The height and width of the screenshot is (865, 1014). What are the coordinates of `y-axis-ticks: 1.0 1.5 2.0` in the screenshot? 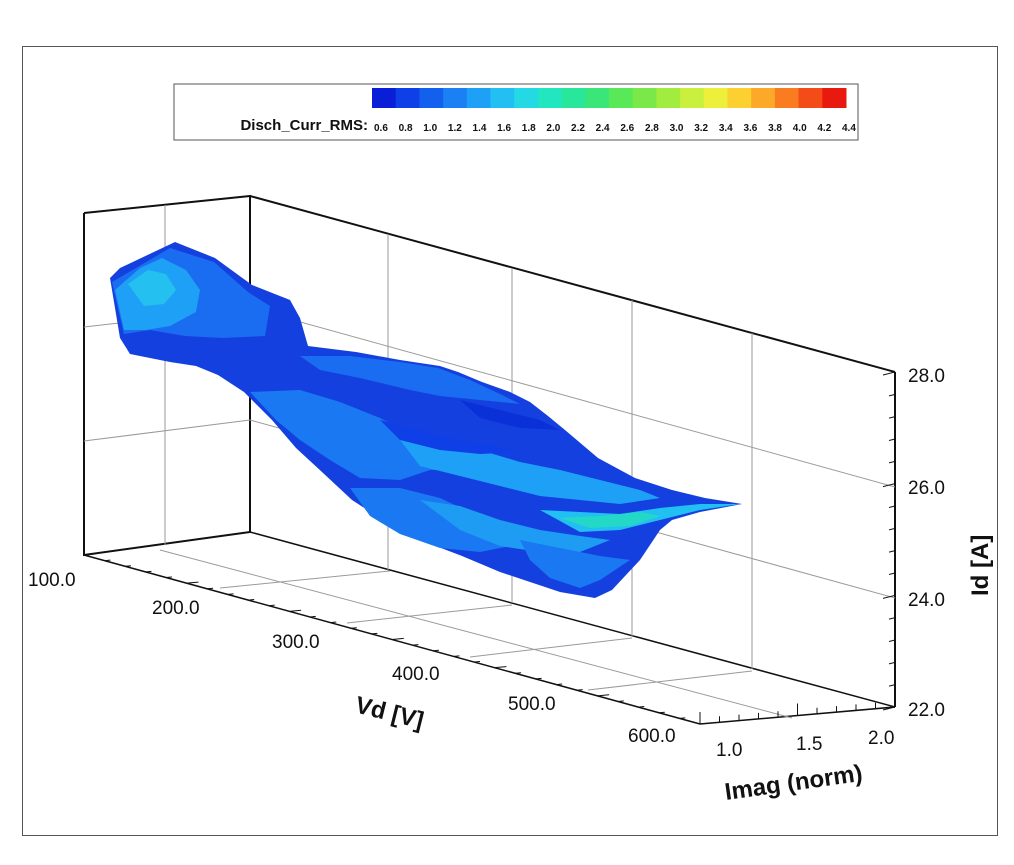 It's located at (805, 744).